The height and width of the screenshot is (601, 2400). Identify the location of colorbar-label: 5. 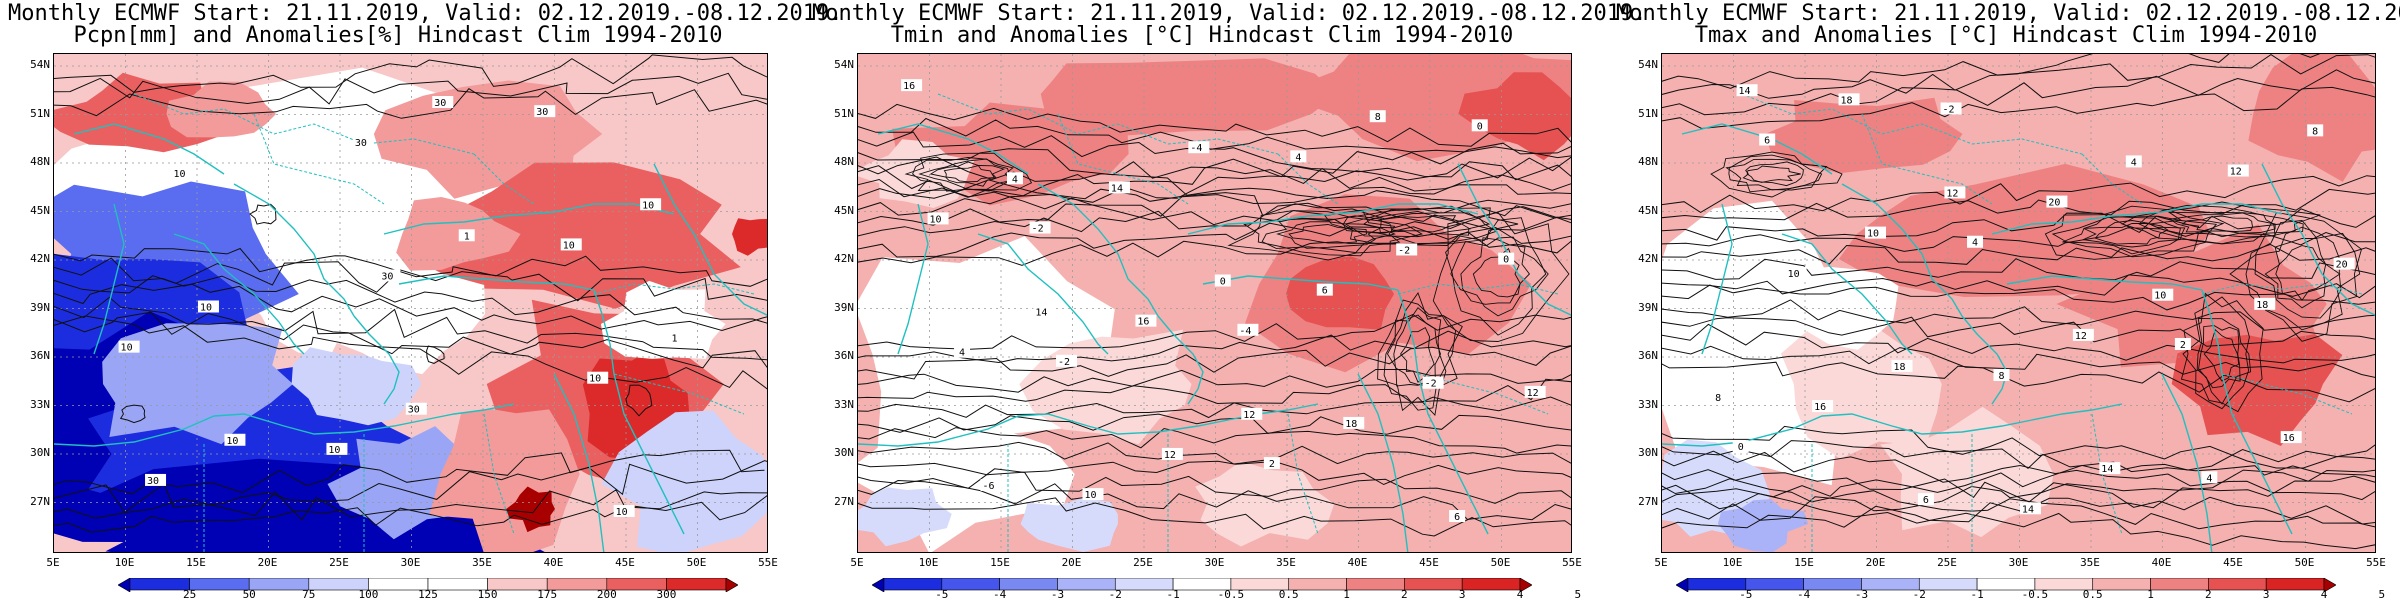
(2382, 594).